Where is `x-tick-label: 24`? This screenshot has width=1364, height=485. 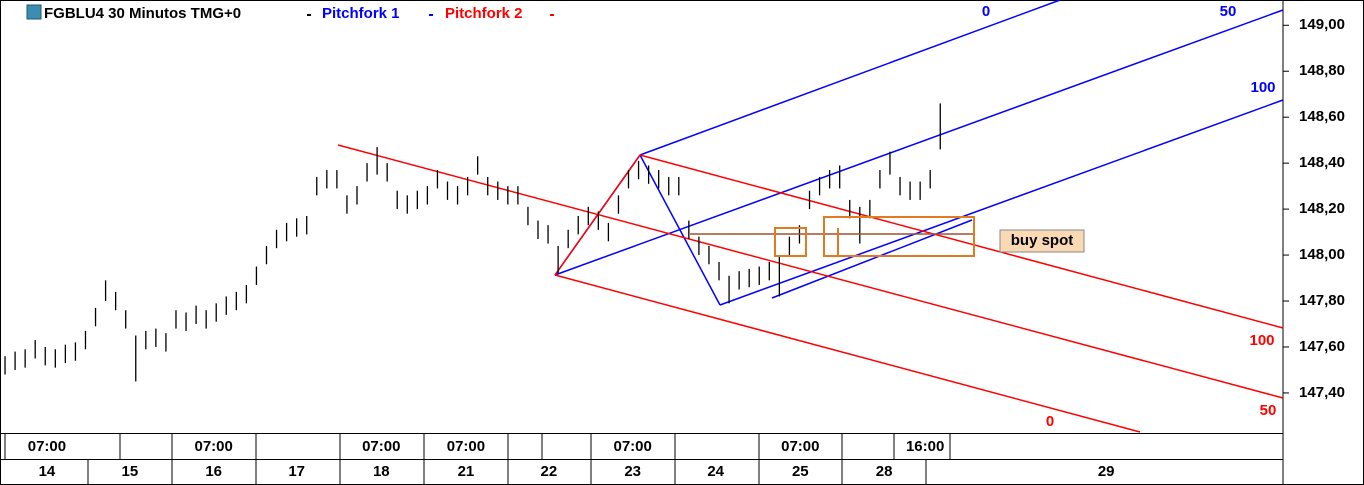 x-tick-label: 24 is located at coordinates (715, 471).